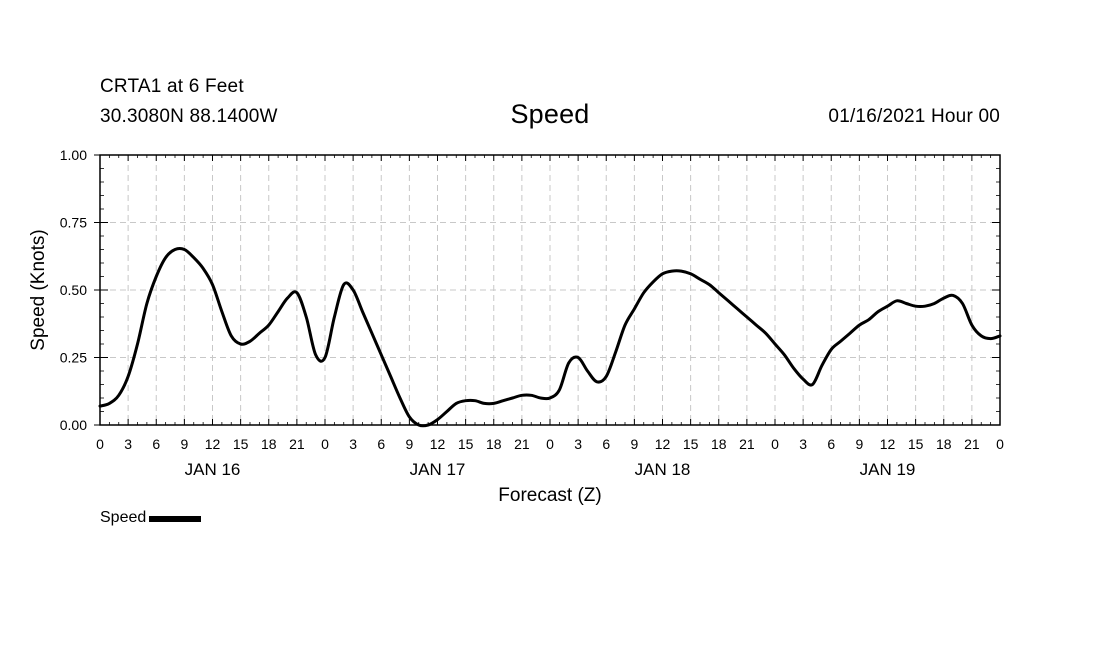 The height and width of the screenshot is (650, 1100). Describe the element at coordinates (73, 425) in the screenshot. I see `y-tick-label: 0.00` at that location.